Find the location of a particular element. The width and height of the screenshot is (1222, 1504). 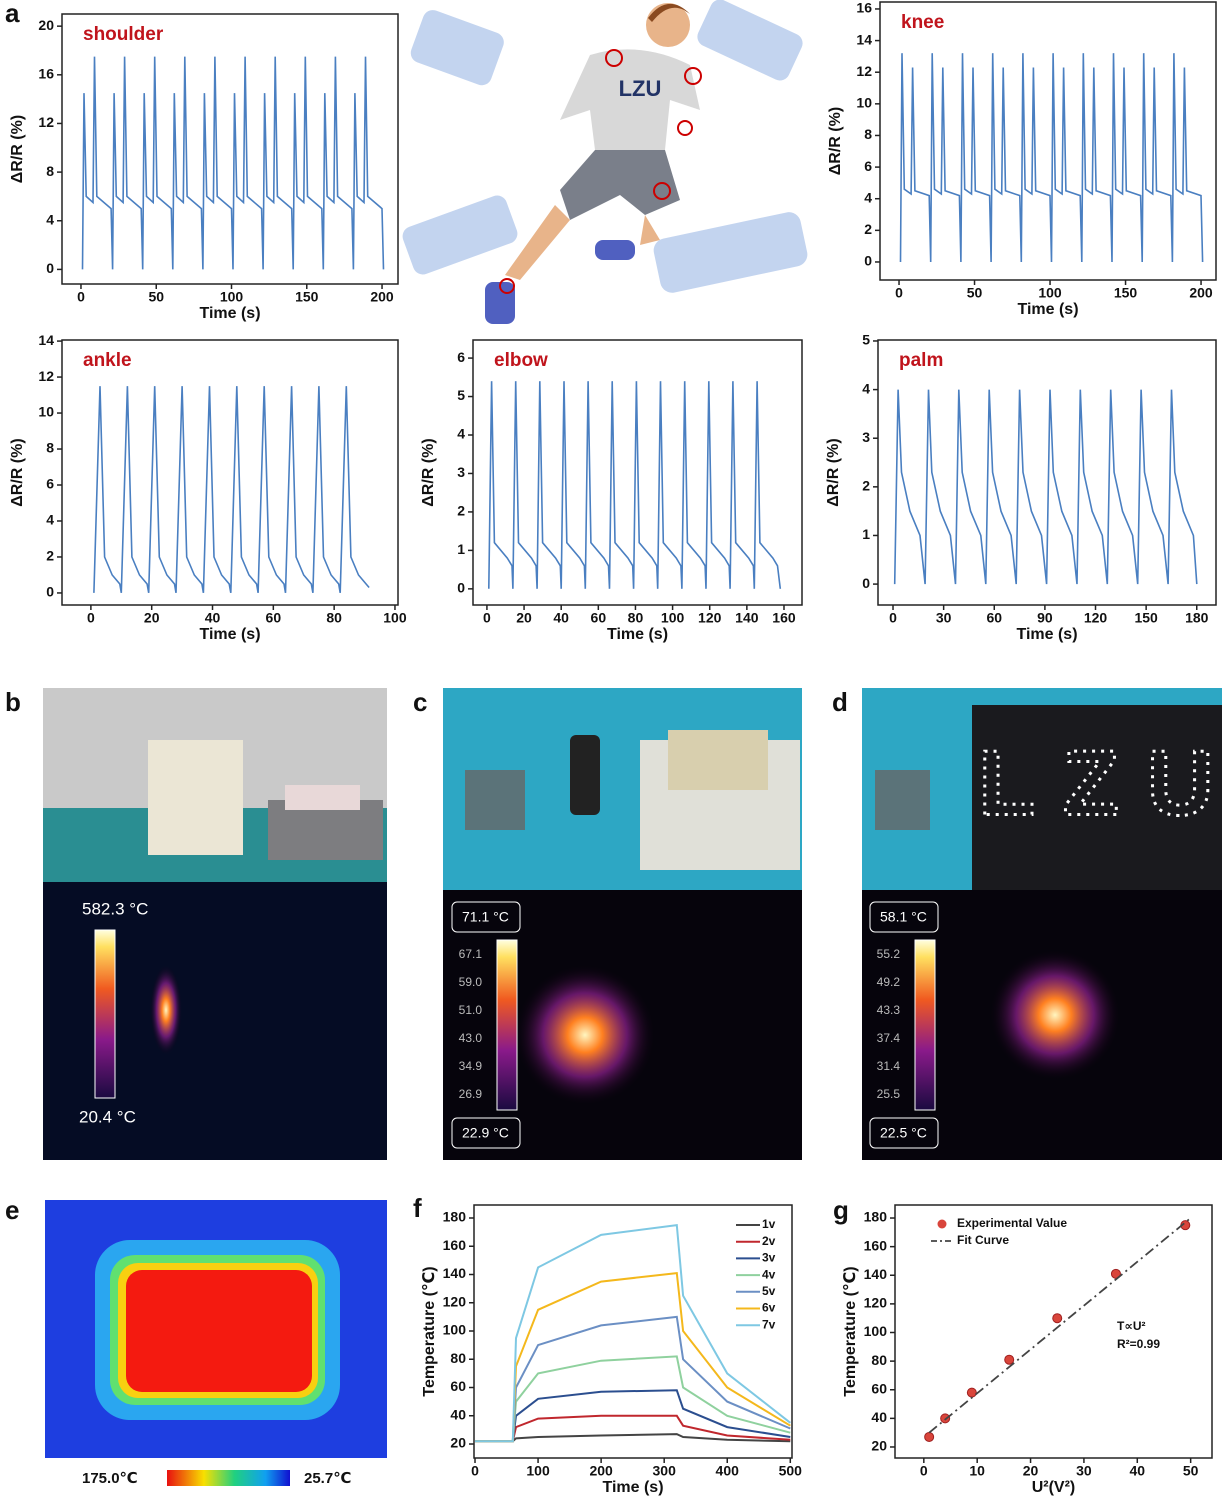

legend-marker is located at coordinates (942, 1224).